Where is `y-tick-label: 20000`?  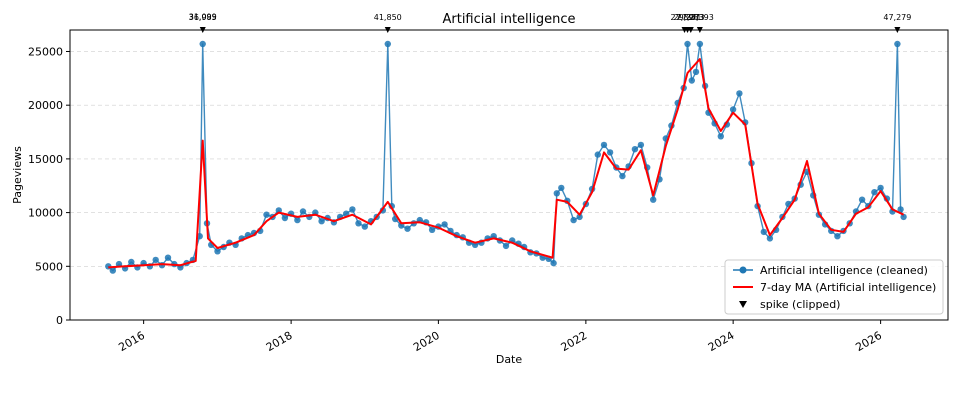 y-tick-label: 20000 is located at coordinates (45, 105).